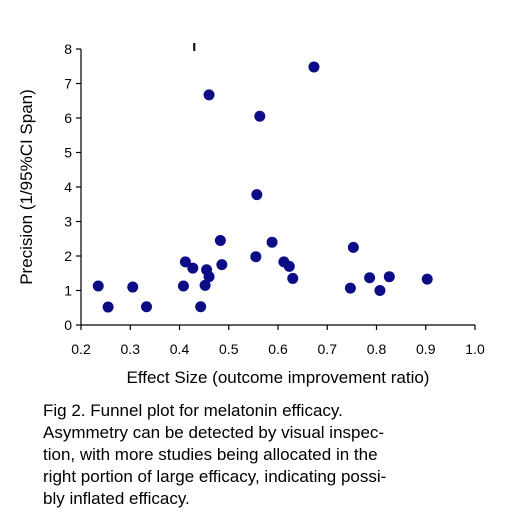  What do you see at coordinates (68, 325) in the screenshot?
I see `y-tick-label: 0` at bounding box center [68, 325].